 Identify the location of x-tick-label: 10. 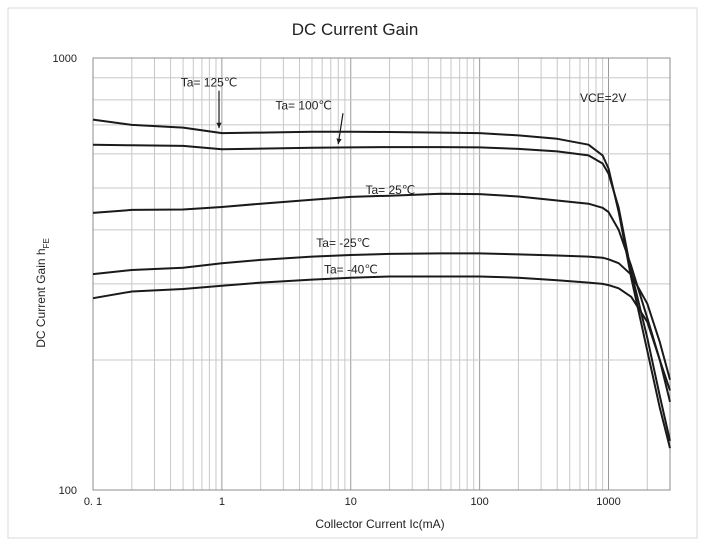
(351, 502).